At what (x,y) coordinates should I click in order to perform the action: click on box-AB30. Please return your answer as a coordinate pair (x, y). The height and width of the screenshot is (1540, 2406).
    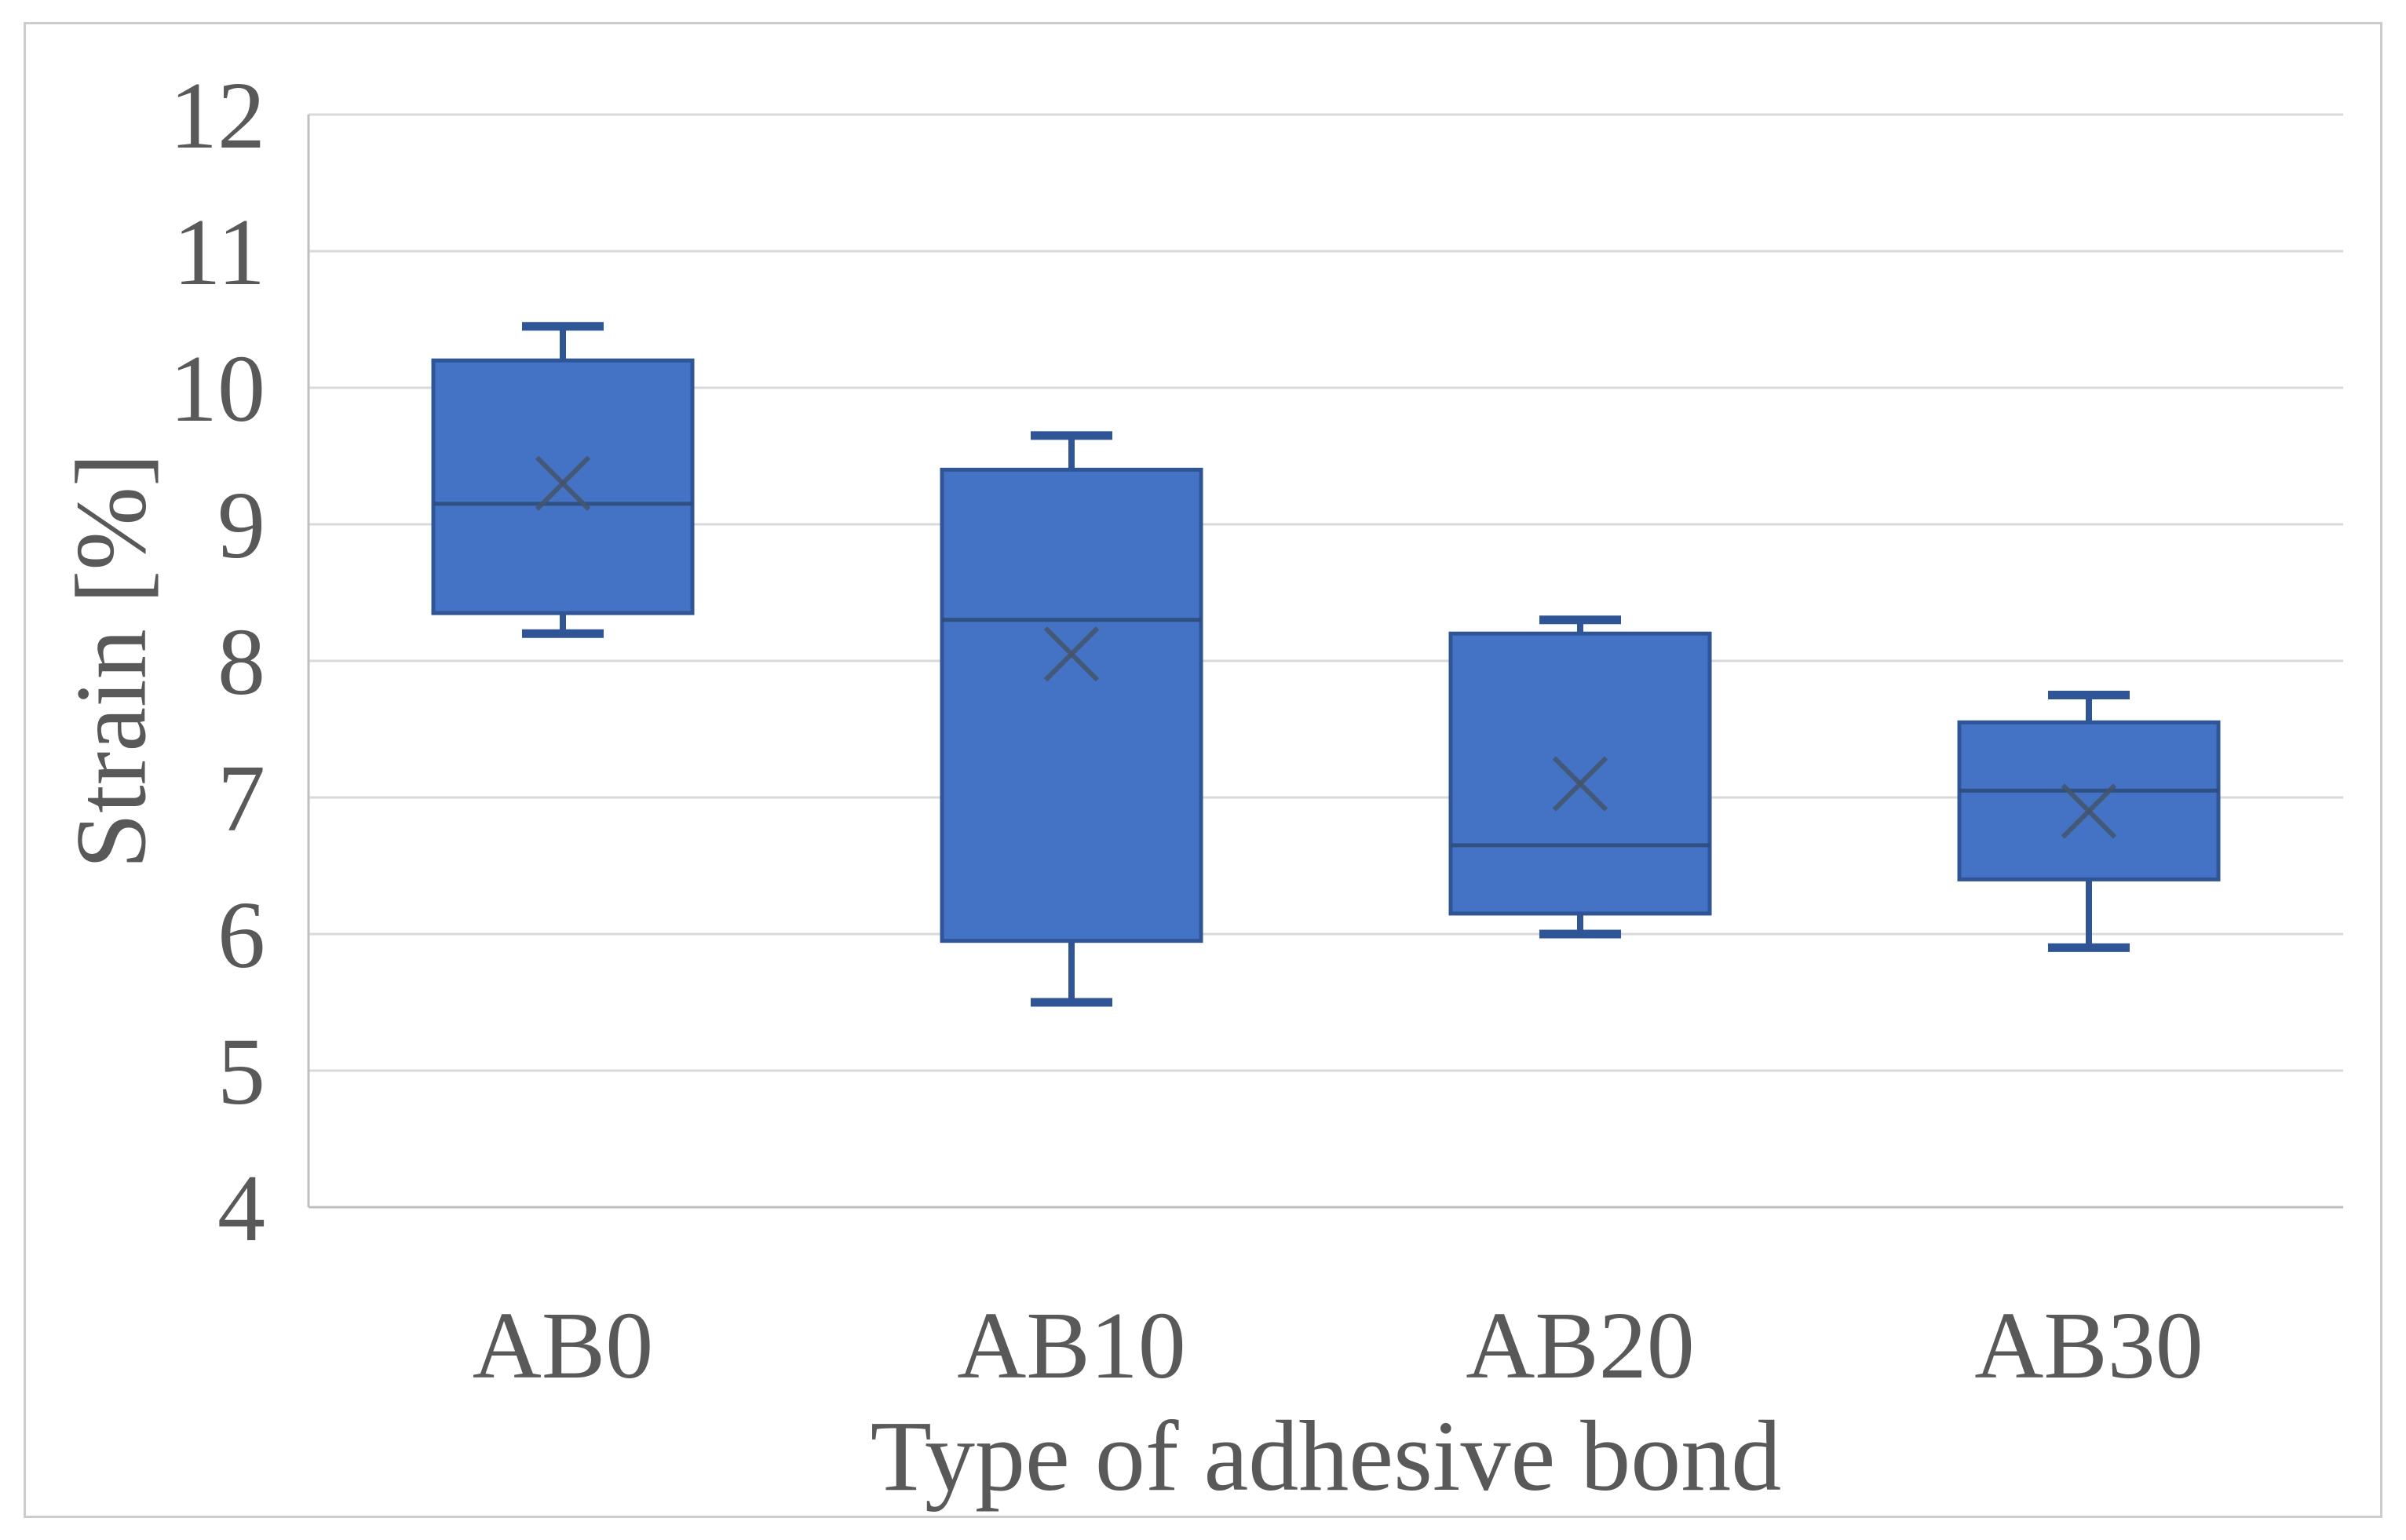
    Looking at the image, I should click on (2089, 800).